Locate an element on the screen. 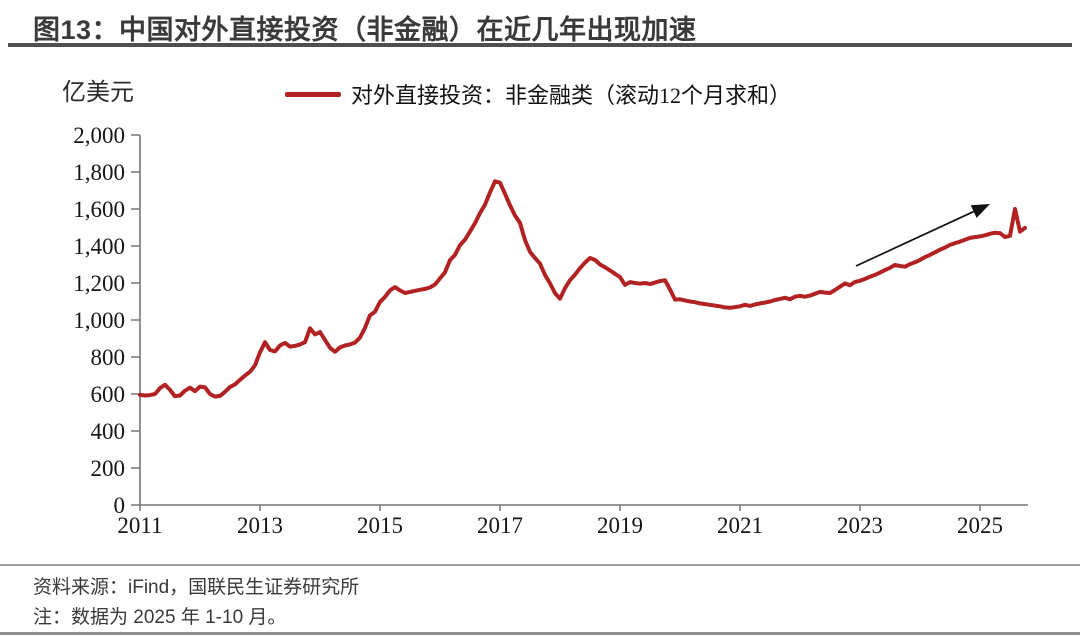 The image size is (1080, 637). legend-label: 对外直接投资：非金融类（滚动12个月求和） is located at coordinates (571, 95).